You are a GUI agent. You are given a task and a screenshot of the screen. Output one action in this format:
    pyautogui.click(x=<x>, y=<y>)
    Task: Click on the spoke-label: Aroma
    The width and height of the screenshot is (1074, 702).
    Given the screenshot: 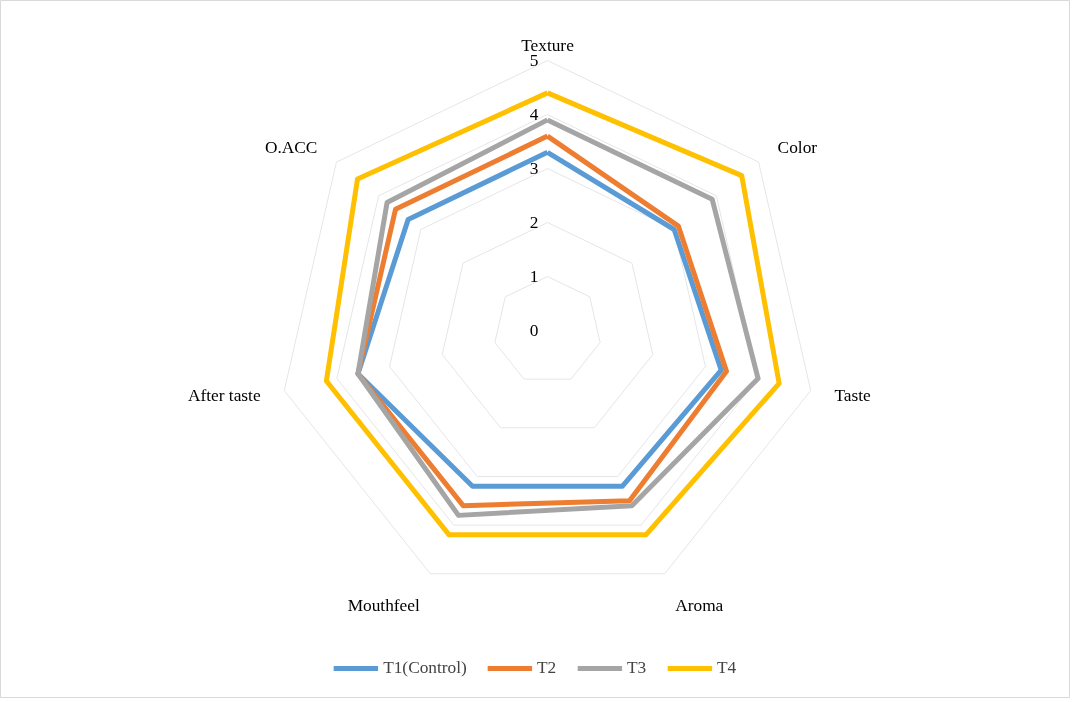 What is the action you would take?
    pyautogui.click(x=699, y=605)
    